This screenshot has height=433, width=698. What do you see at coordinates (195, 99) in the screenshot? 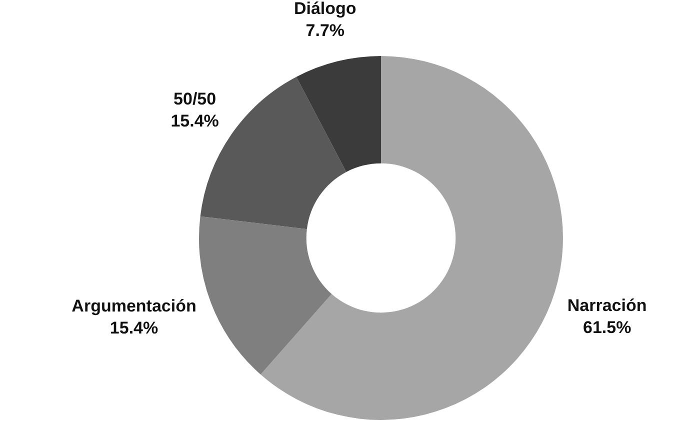
I see `slice-label: 50/50` at bounding box center [195, 99].